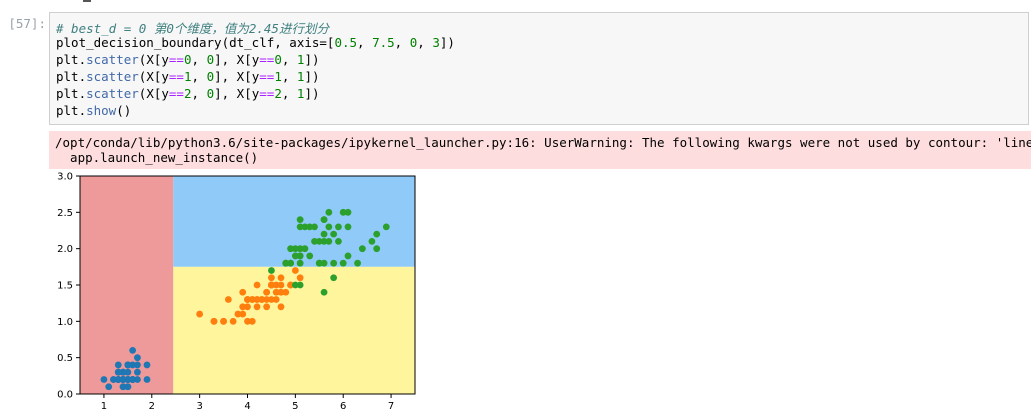 The image size is (1031, 419). I want to click on y-tick-label: 1.0, so click(65, 322).